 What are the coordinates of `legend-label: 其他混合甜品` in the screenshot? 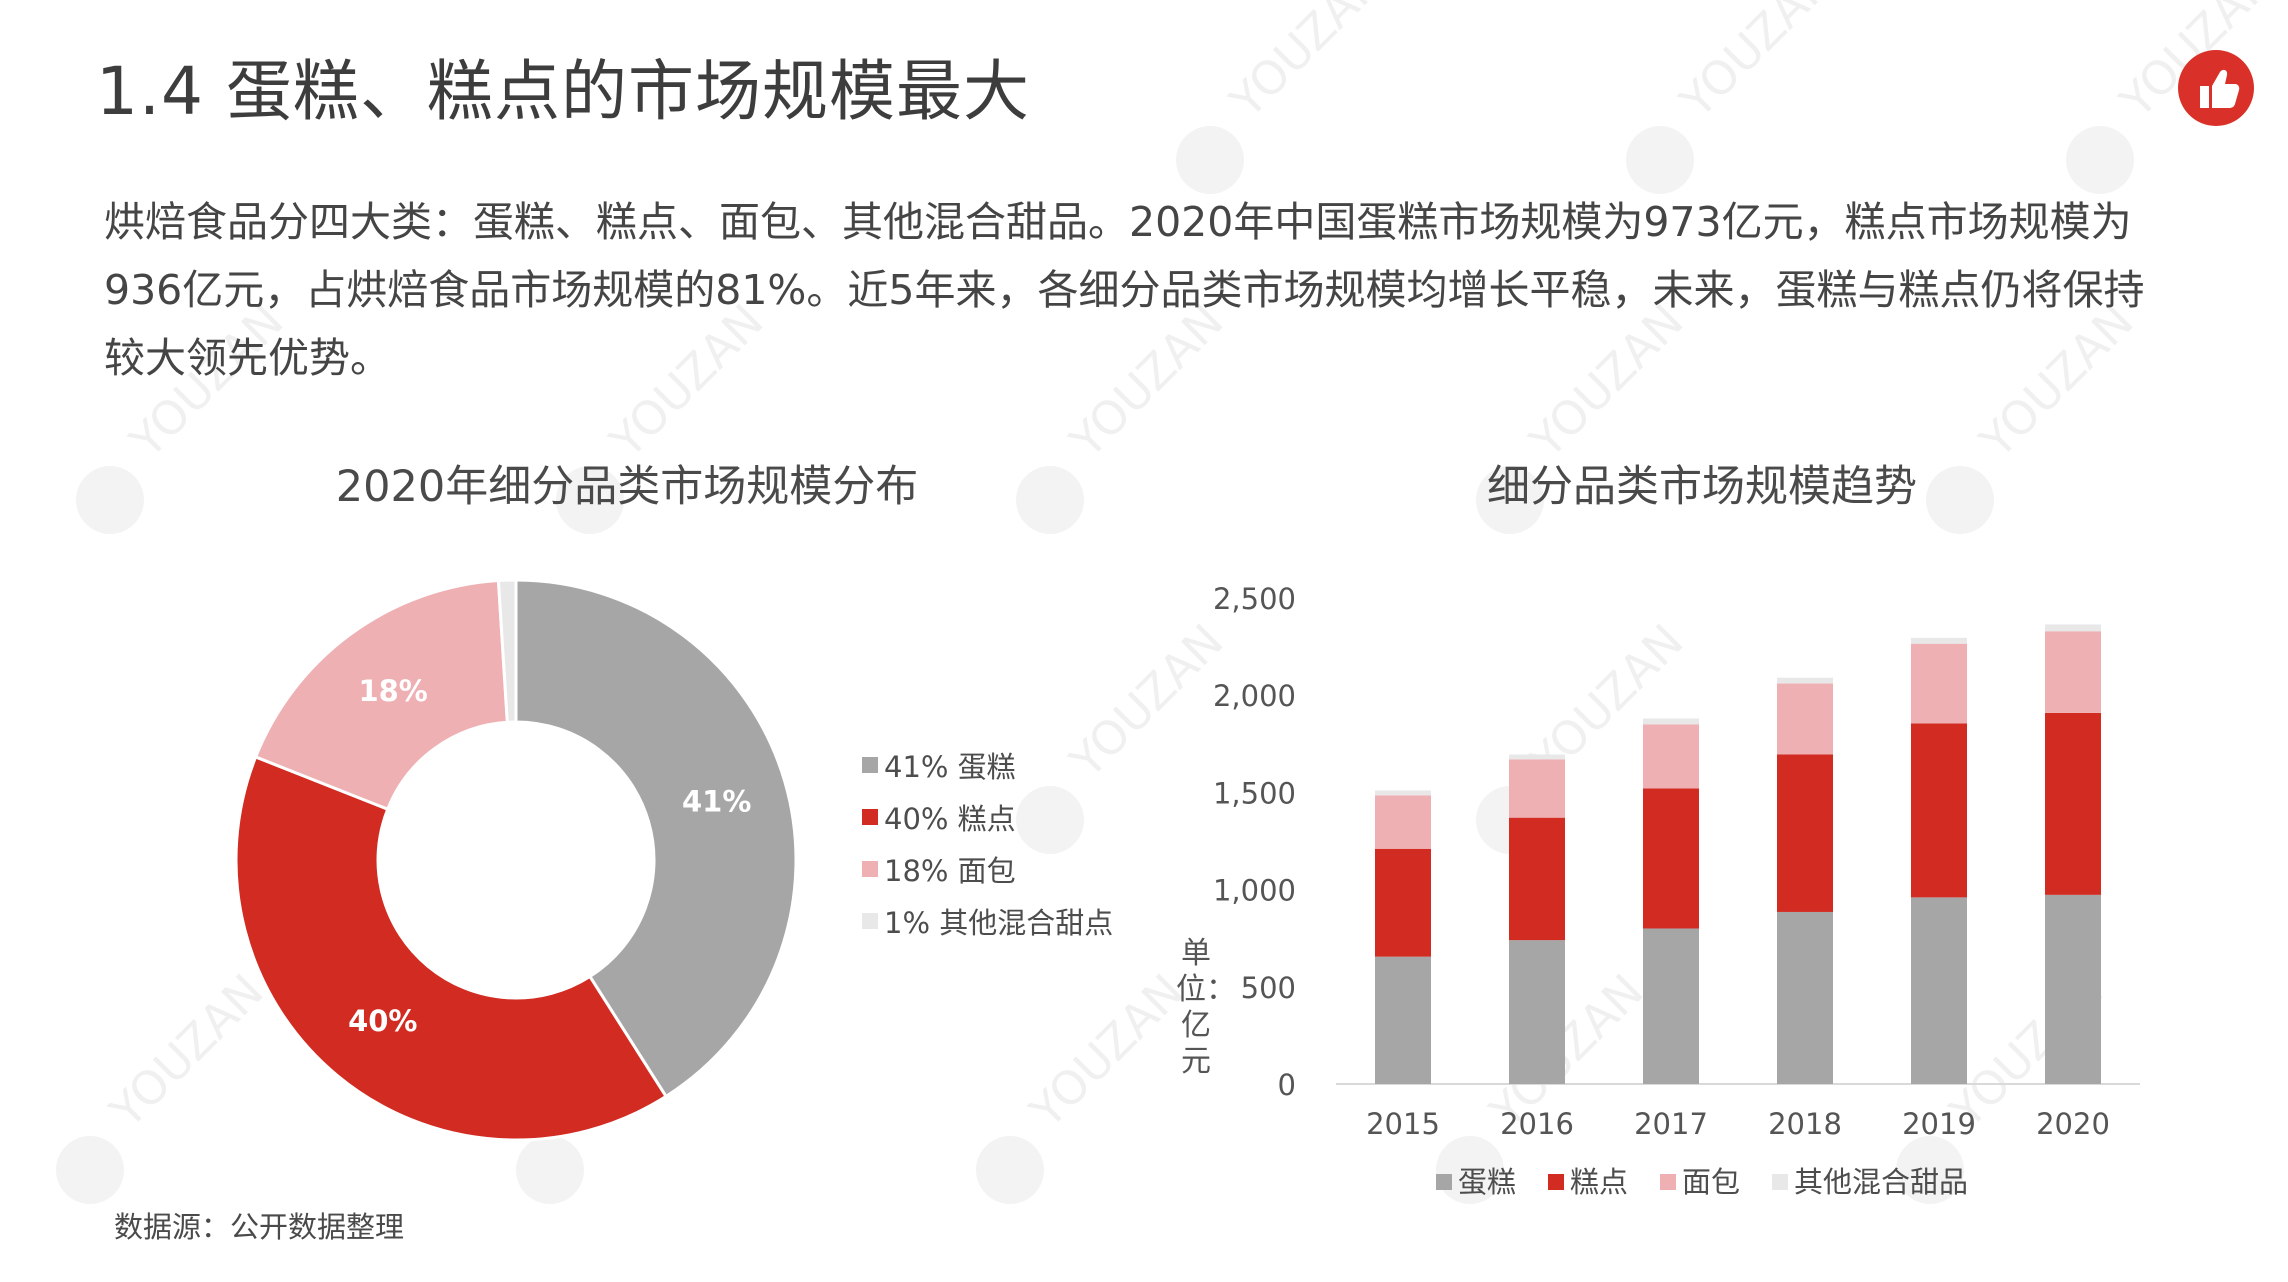 It's located at (1881, 1182).